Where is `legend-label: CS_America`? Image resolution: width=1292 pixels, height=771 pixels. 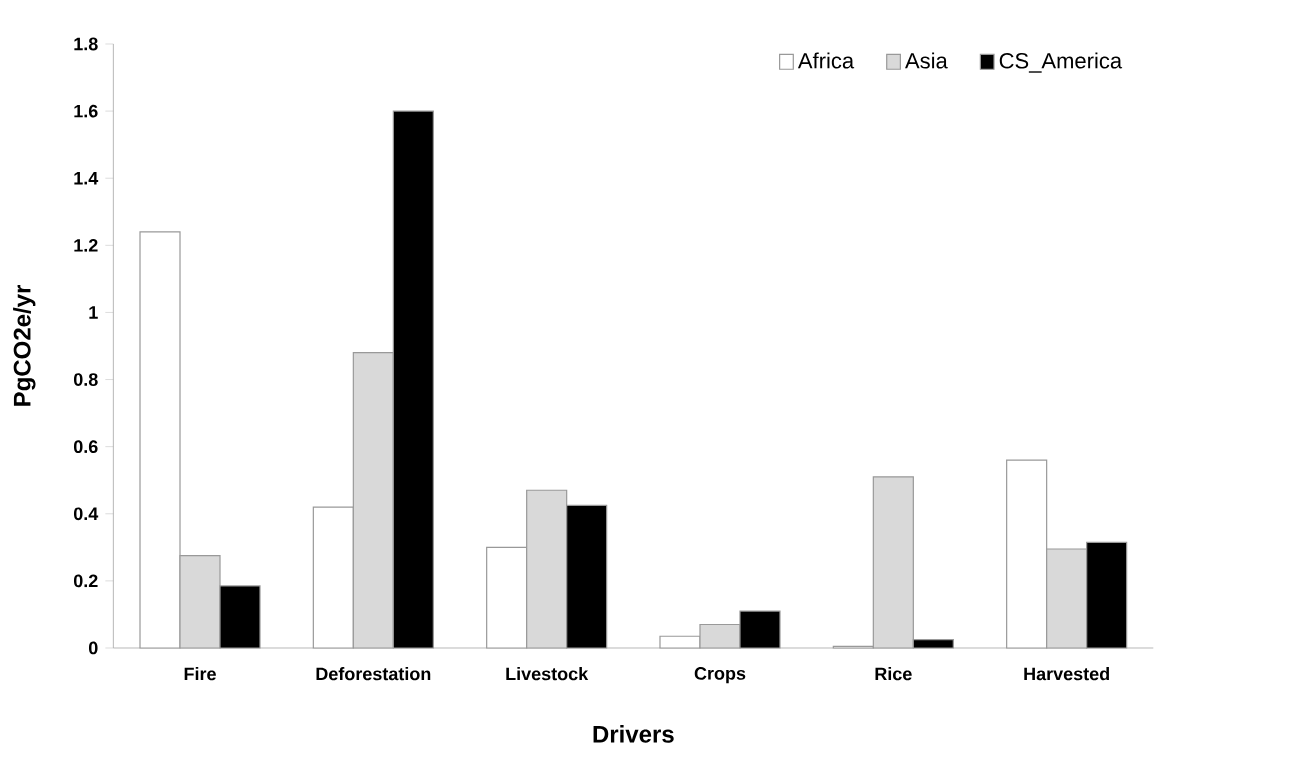 legend-label: CS_America is located at coordinates (1061, 62).